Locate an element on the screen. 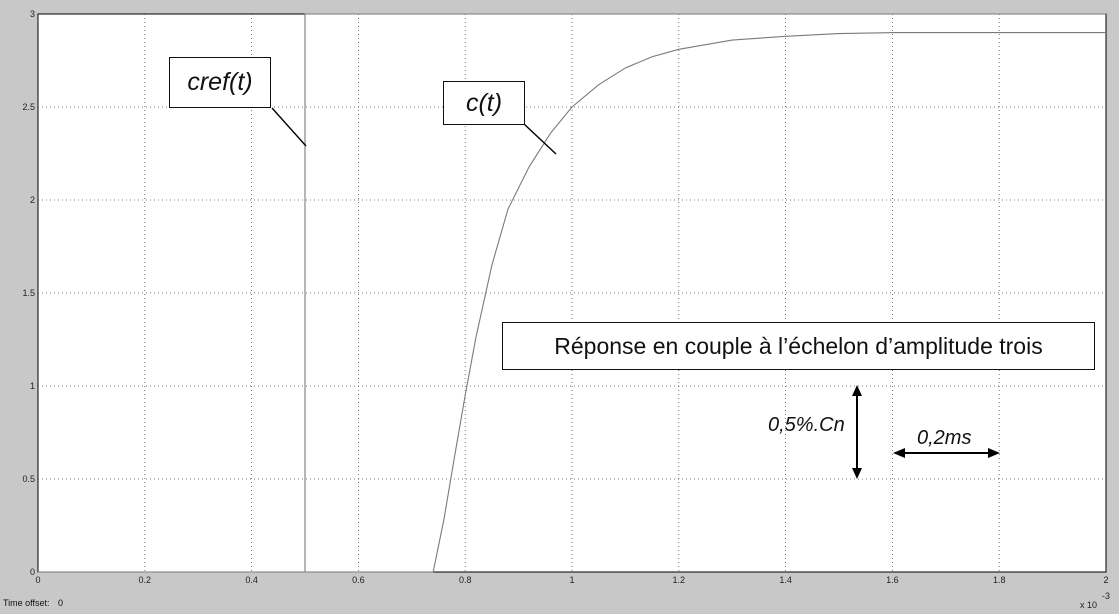 The width and height of the screenshot is (1119, 614). time-offset-footer: Time offset: 0 is located at coordinates (33, 603).